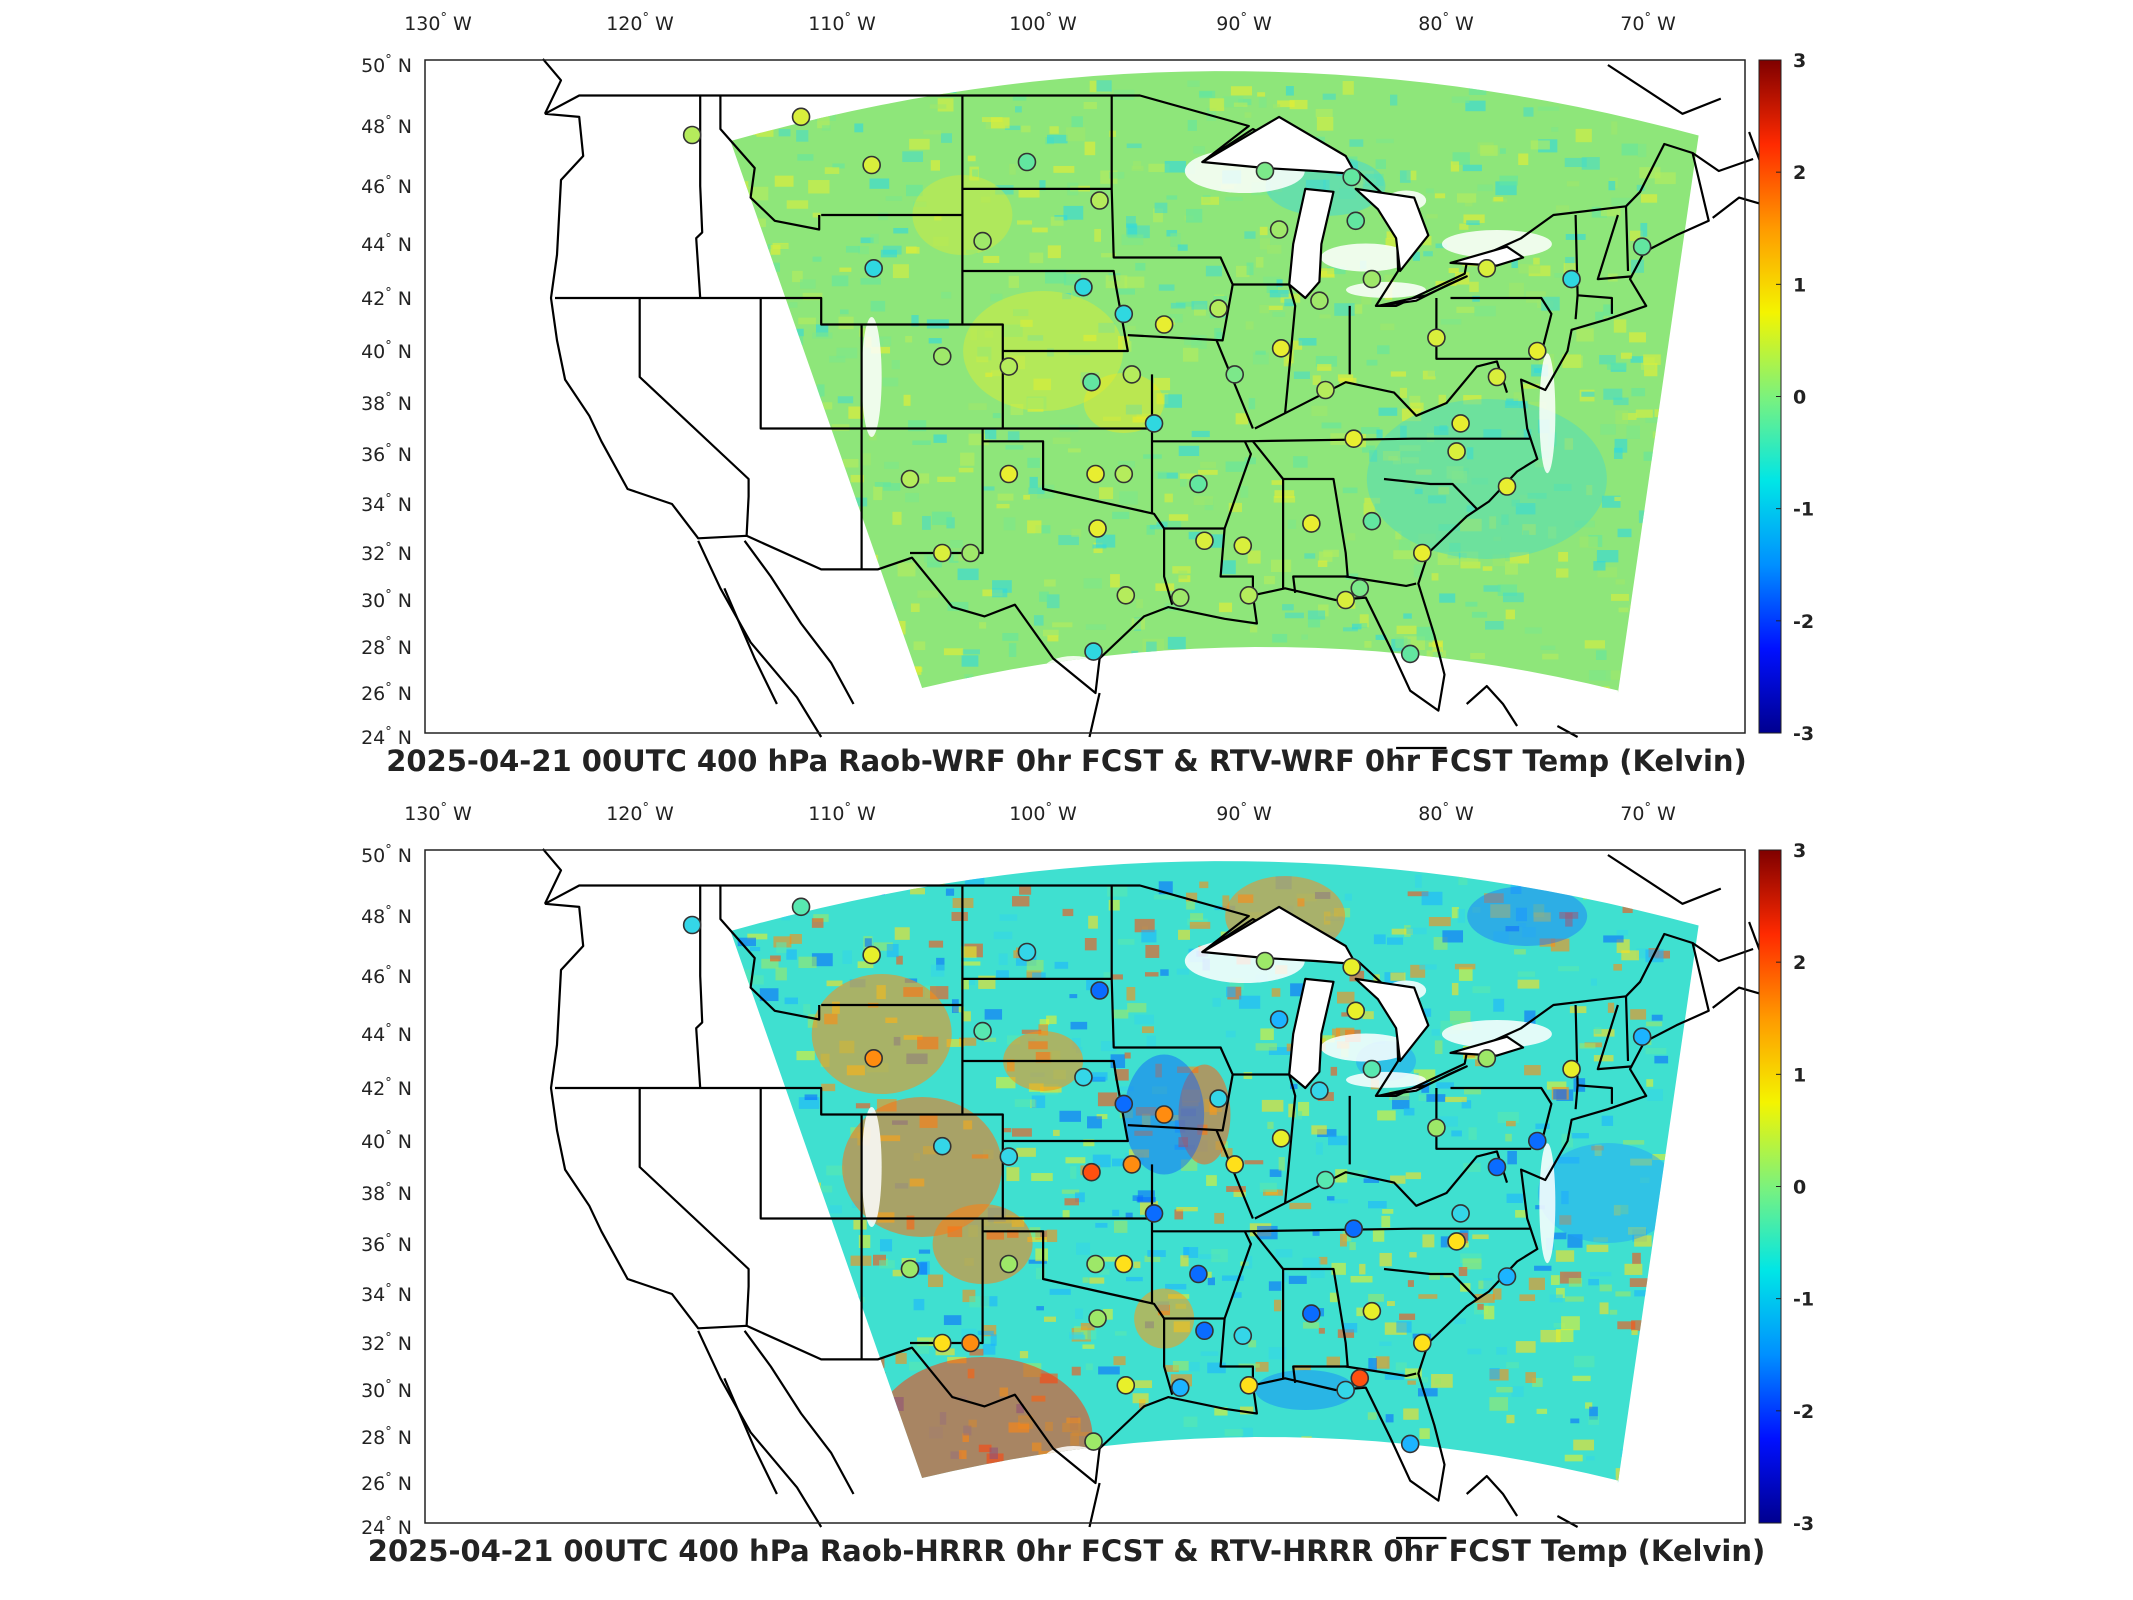 The width and height of the screenshot is (2133, 1600). What do you see at coordinates (386, 1294) in the screenshot?
I see `lat-label: 34° N` at bounding box center [386, 1294].